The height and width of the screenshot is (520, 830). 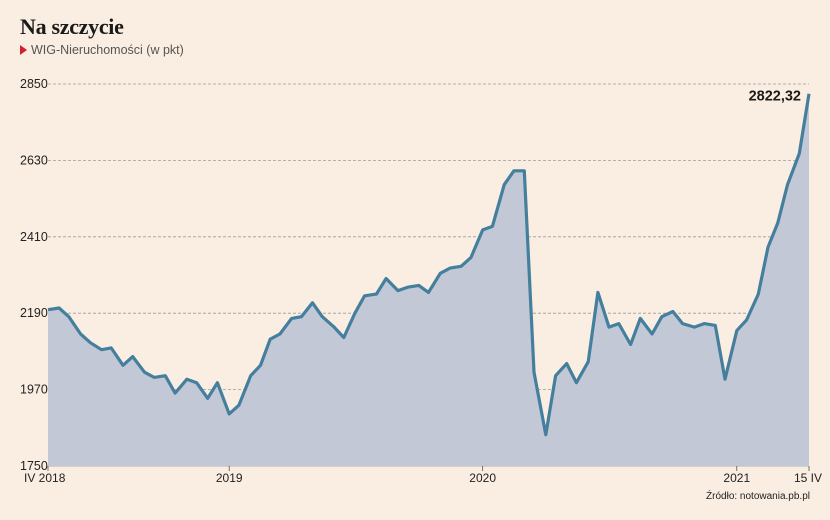 I want to click on chart-subtitle: WIG-Nieruchomości (w pkt), so click(x=102, y=50).